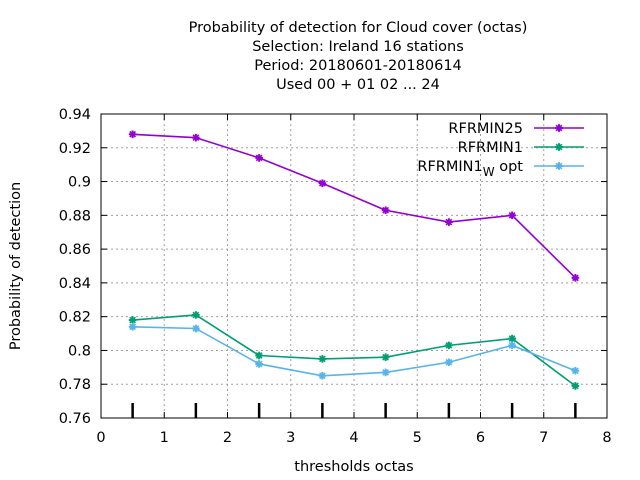 The image size is (640, 480). Describe the element at coordinates (75, 267) in the screenshot. I see `y-tick-labels: 0.76 0.78 0.8 0.82 0.84 0.86 0.88 0.9 0.92 0.94` at that location.